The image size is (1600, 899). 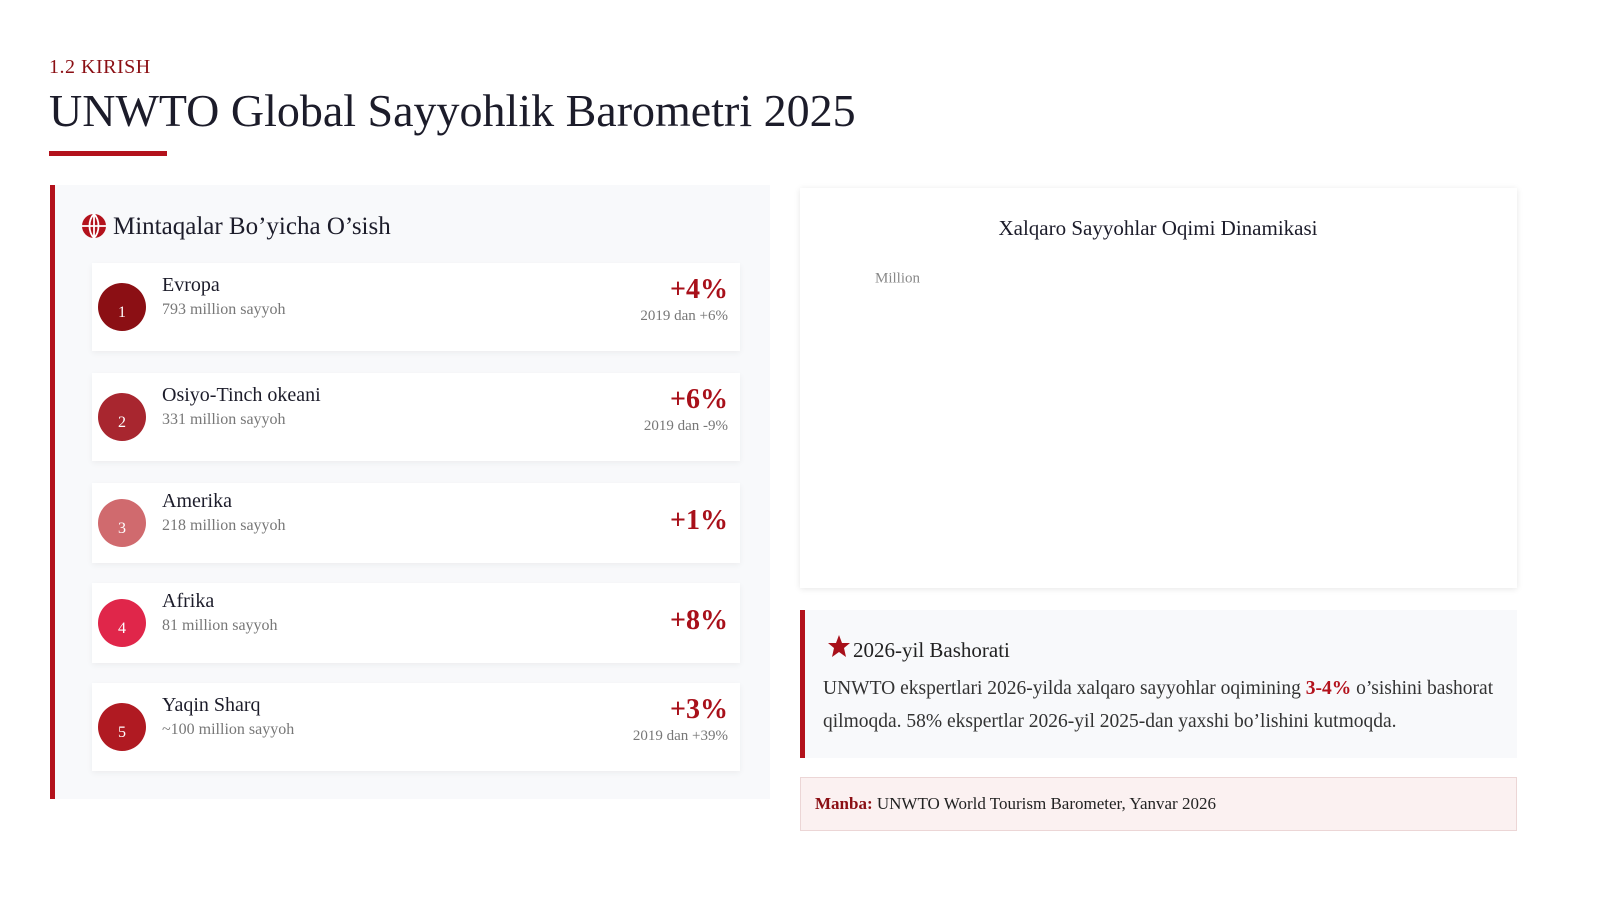 I want to click on globe-icon, so click(x=94, y=226).